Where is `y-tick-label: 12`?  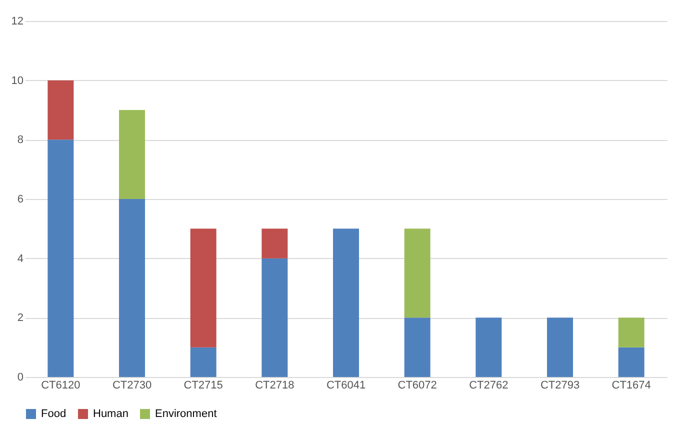 y-tick-label: 12 is located at coordinates (17, 22).